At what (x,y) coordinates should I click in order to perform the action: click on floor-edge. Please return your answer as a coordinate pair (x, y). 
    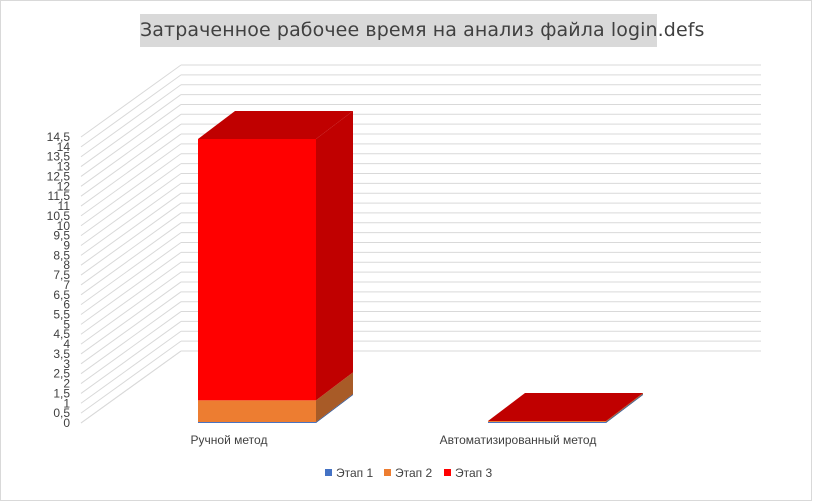
    Looking at the image, I should click on (131, 387).